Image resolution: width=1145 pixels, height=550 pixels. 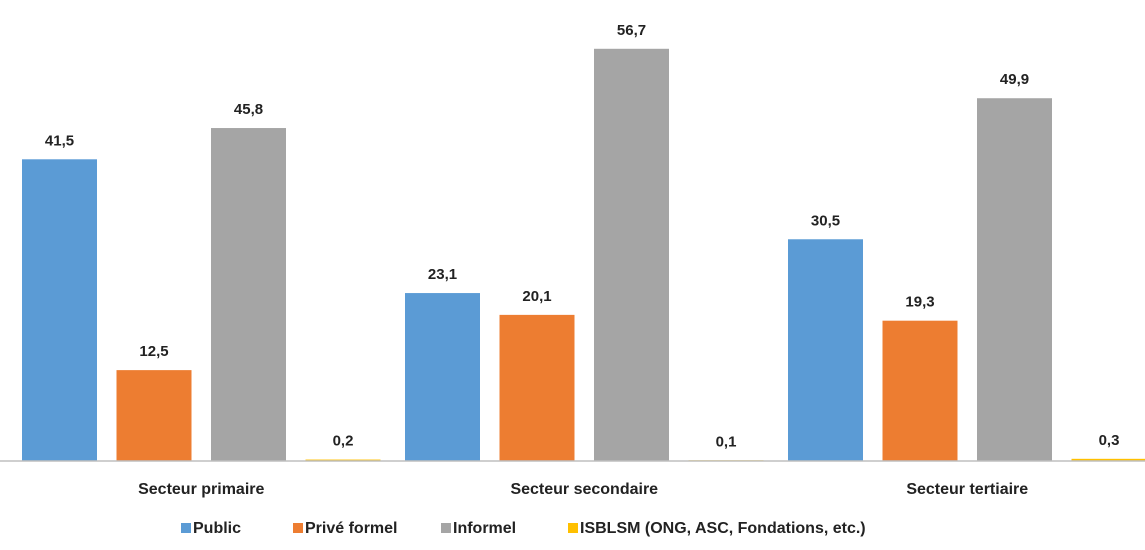 What do you see at coordinates (631, 255) in the screenshot?
I see `bar-informel-secteur-secondaire` at bounding box center [631, 255].